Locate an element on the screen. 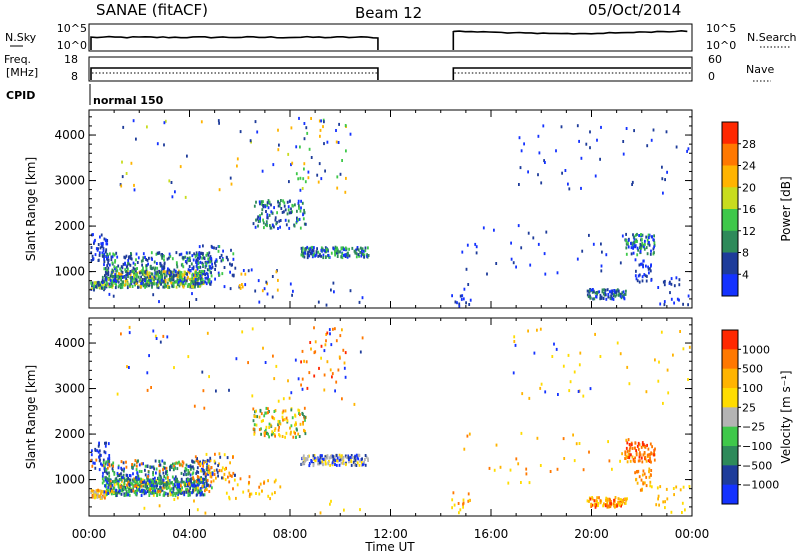  nave-tick-bottom: 0 is located at coordinates (711, 76).